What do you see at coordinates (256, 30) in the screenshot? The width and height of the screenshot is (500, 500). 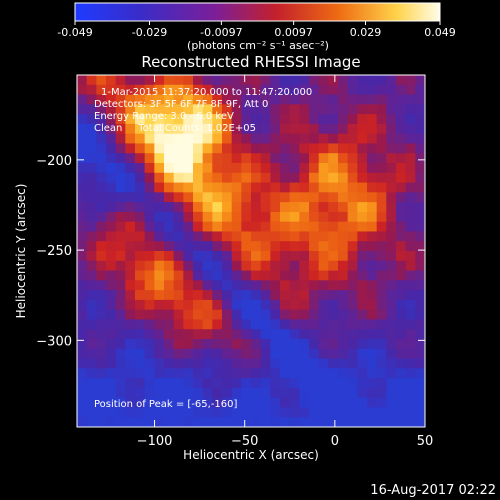 I see `colorbar-ticks: -0.049 -0.029 -0.0097 0.0097 0.029 0.049` at bounding box center [256, 30].